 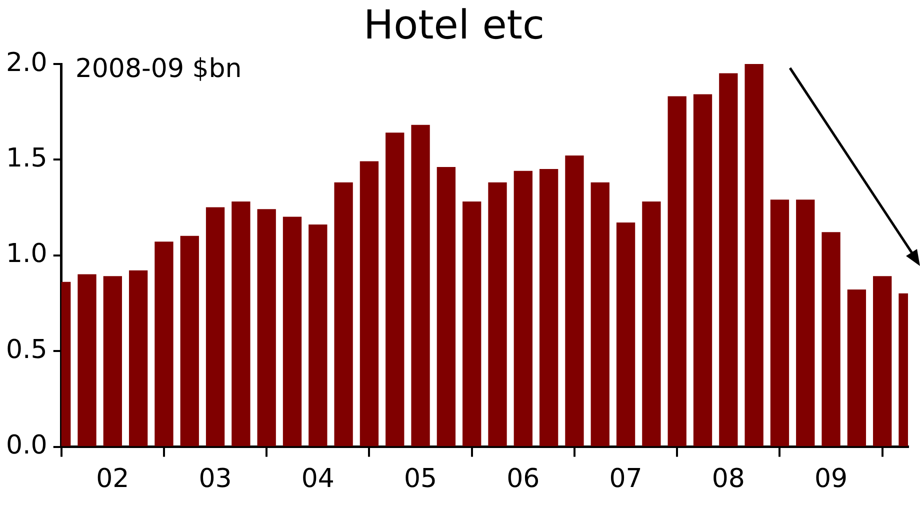 What do you see at coordinates (454, 25) in the screenshot?
I see `chart-title: Hotel etc` at bounding box center [454, 25].